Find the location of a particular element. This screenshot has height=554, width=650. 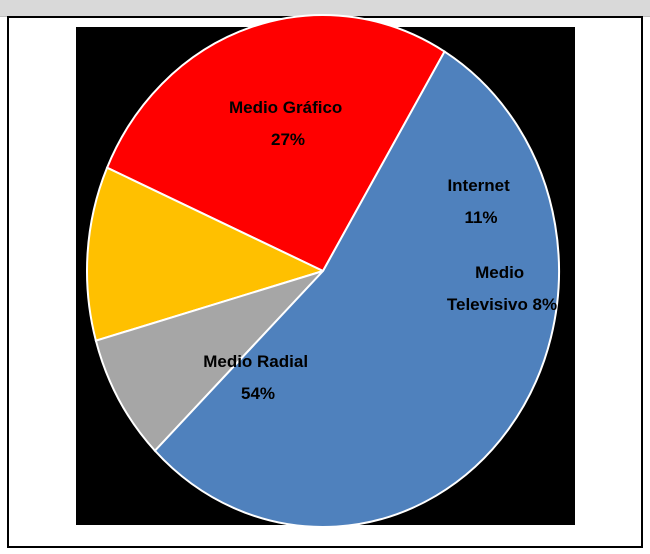

slice-label-medio-televisivo-name: Medio is located at coordinates (499, 272).